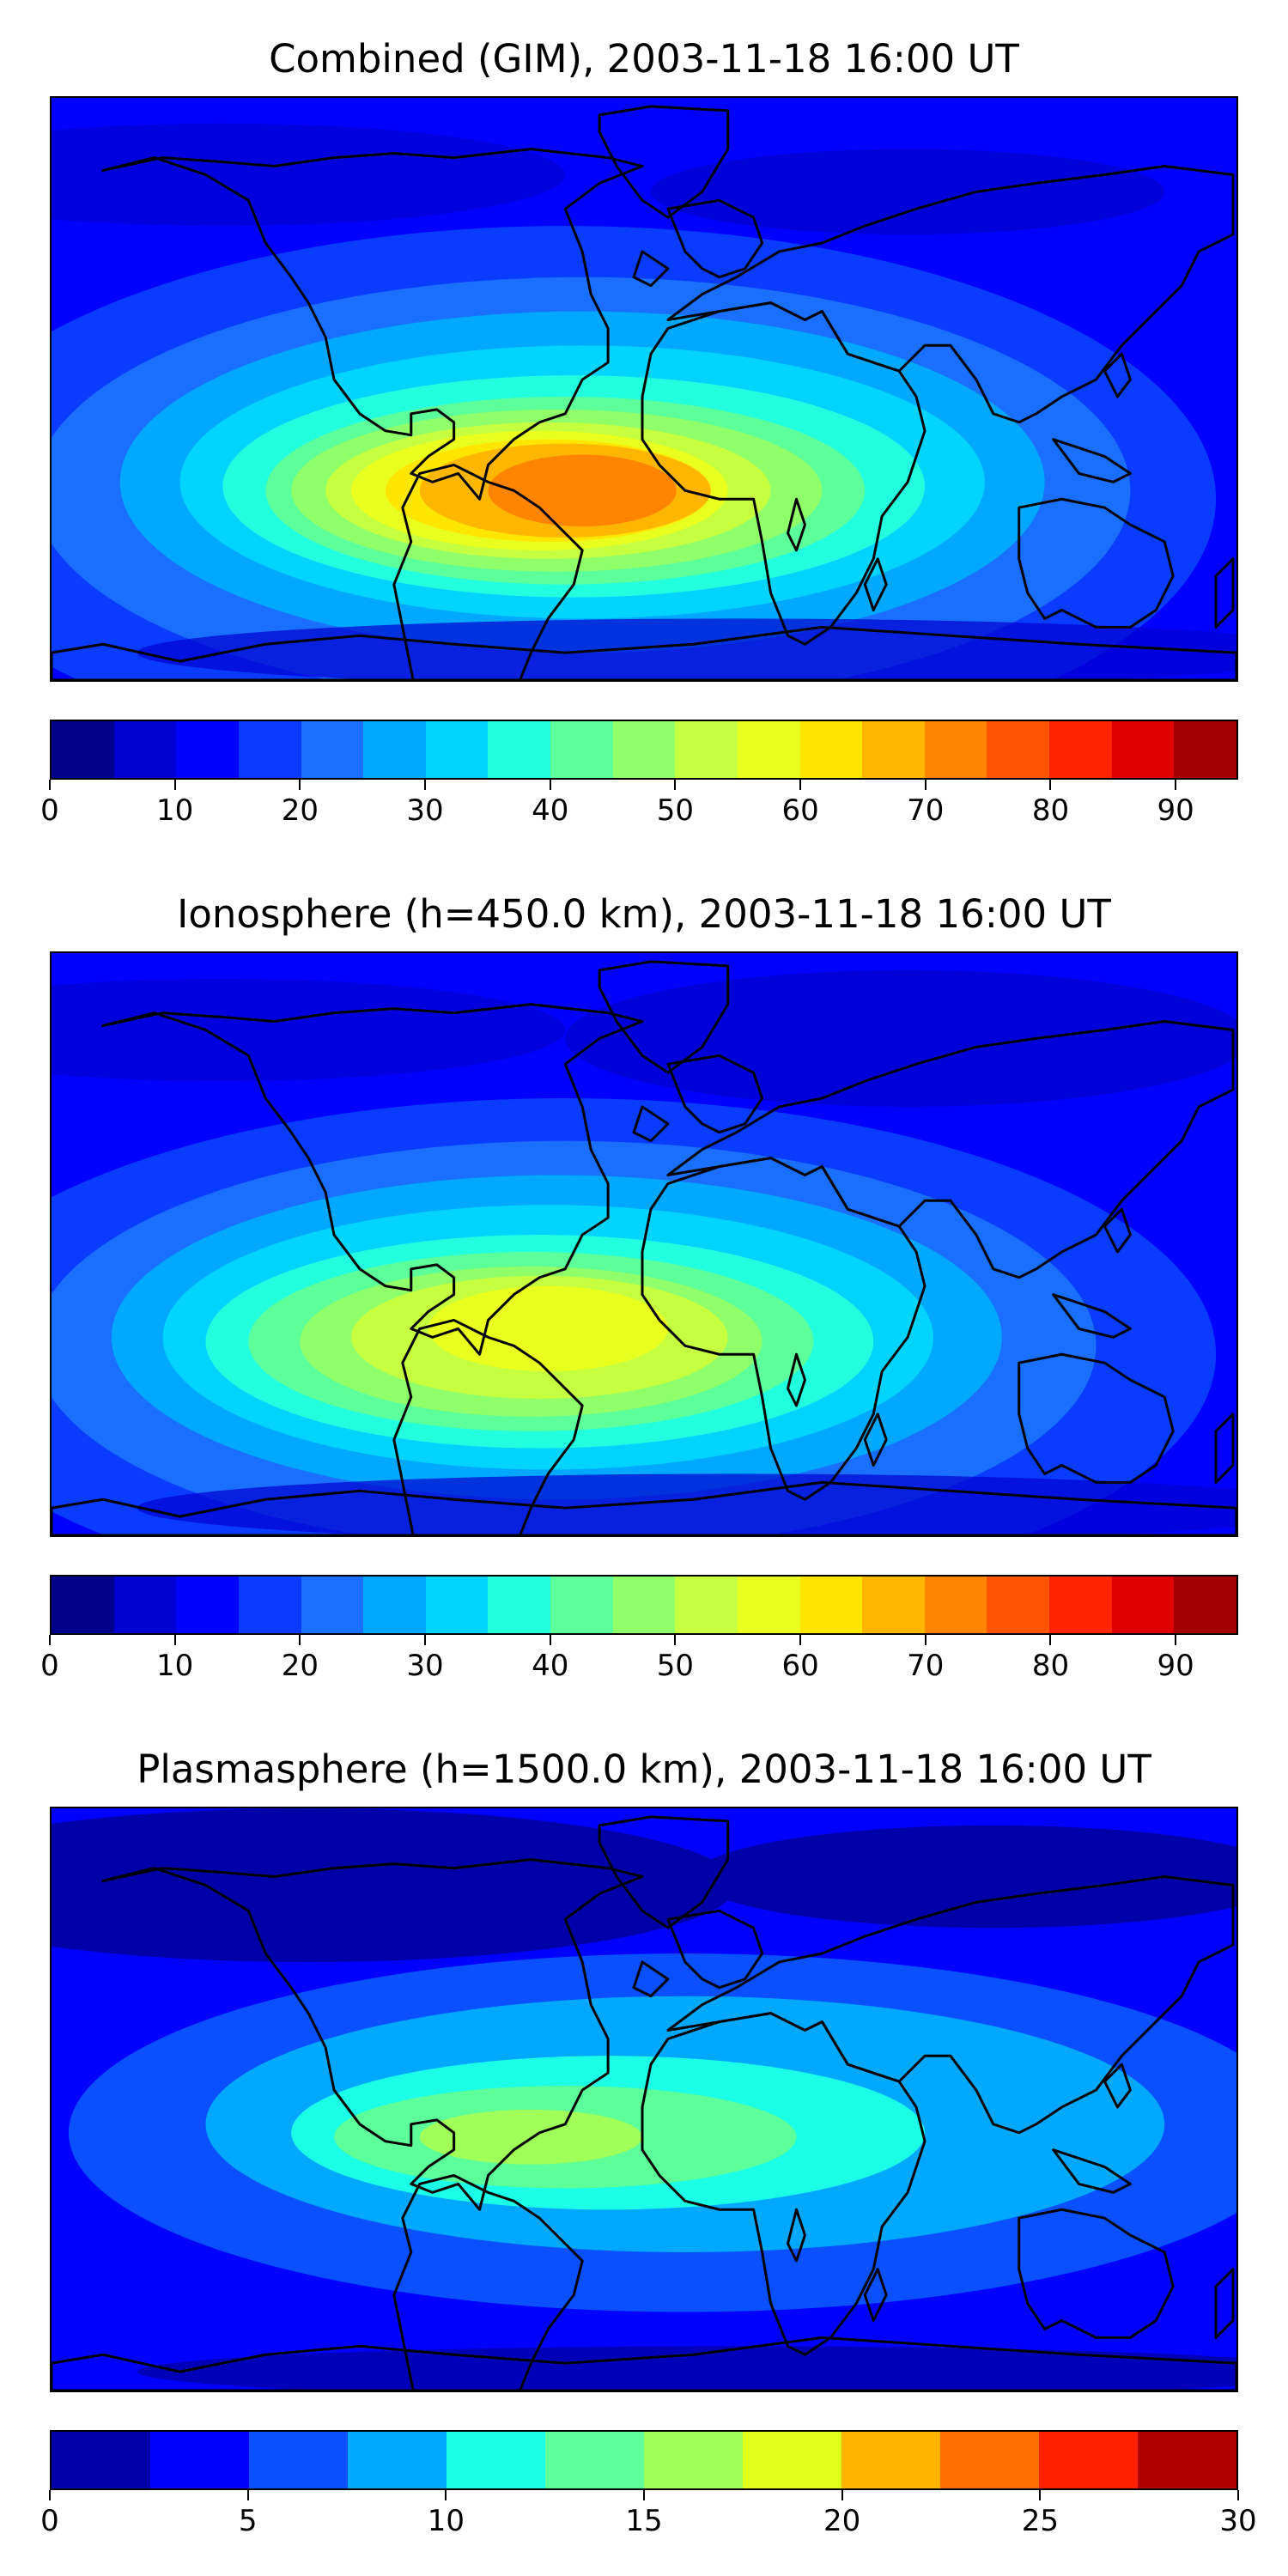 The image size is (1288, 2576). I want to click on colorbar-tick-label: 15, so click(644, 2521).